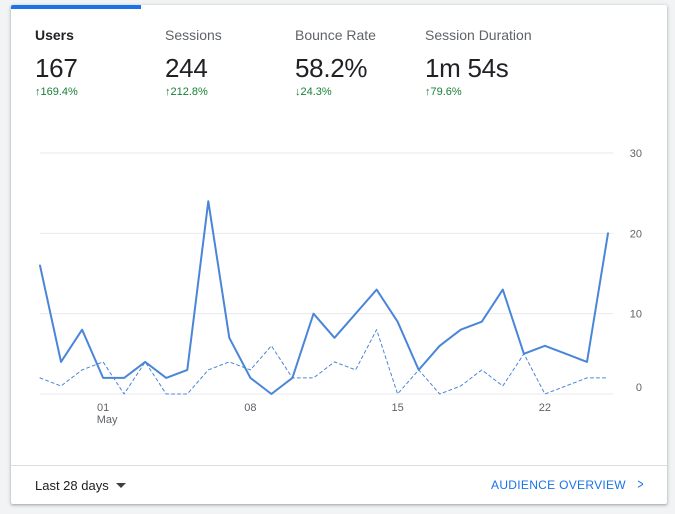 Image resolution: width=675 pixels, height=514 pixels. What do you see at coordinates (636, 154) in the screenshot?
I see `y-tick-label: 30` at bounding box center [636, 154].